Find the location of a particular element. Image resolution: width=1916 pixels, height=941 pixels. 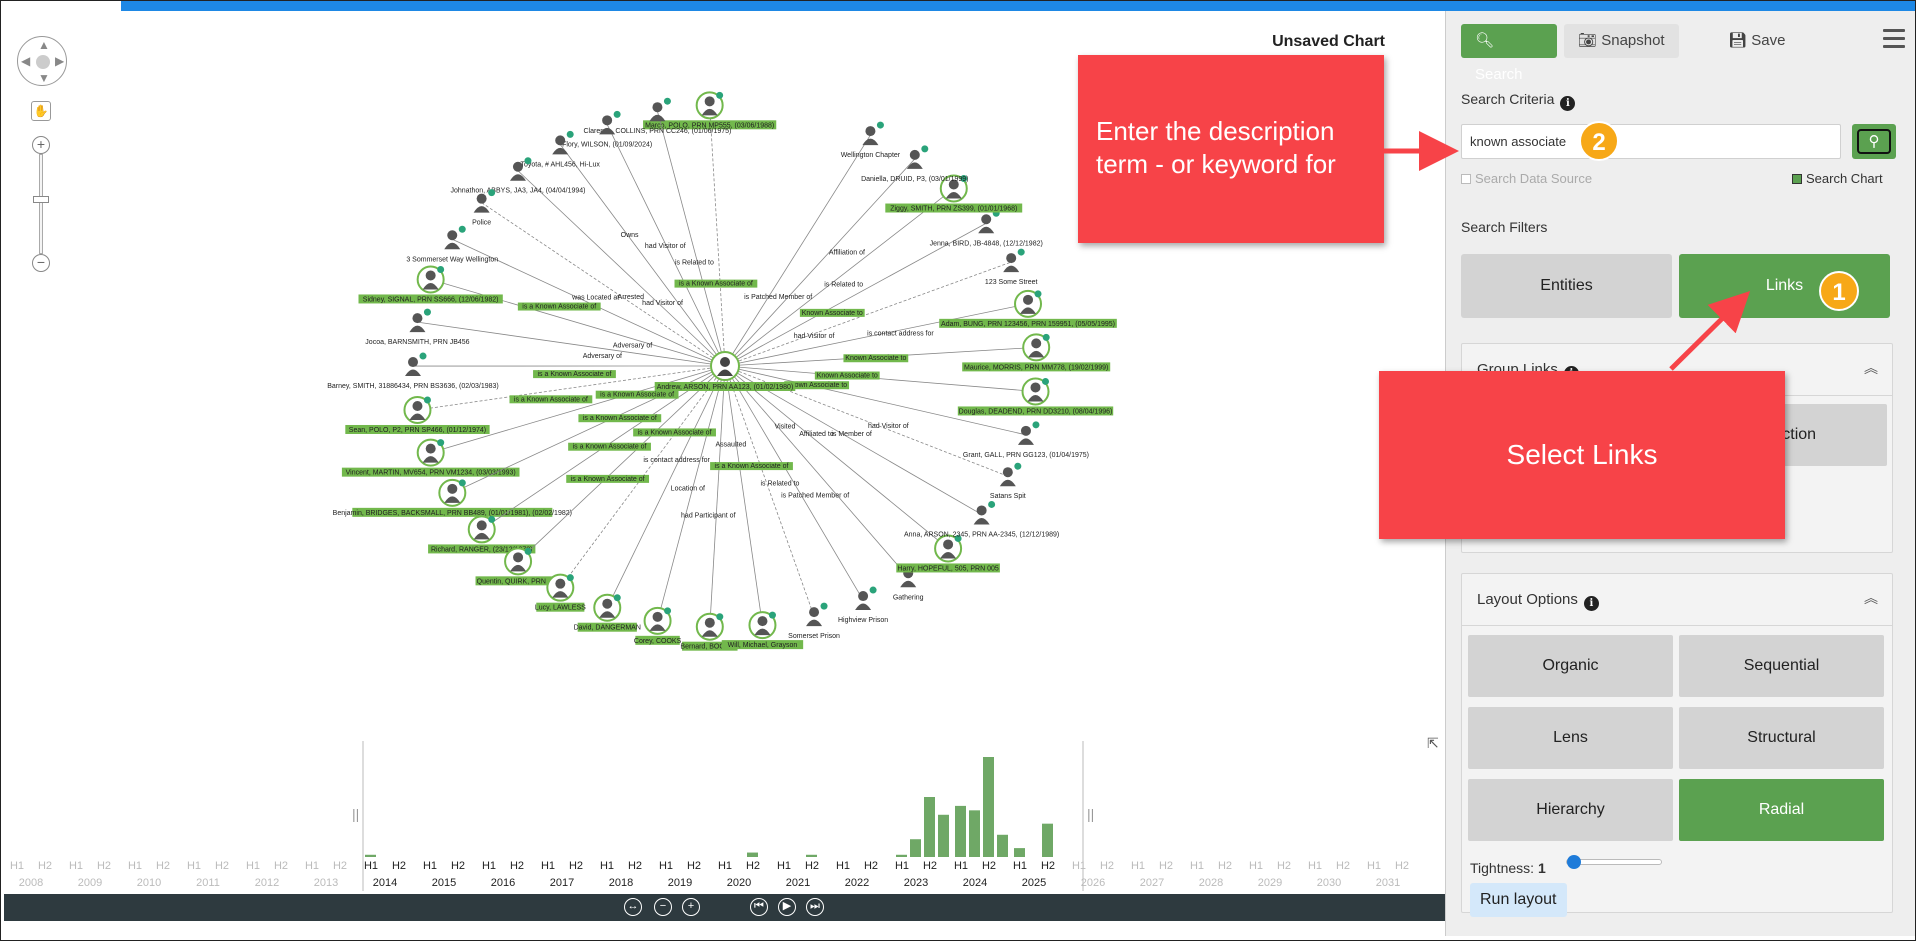

layout-sequential-button: Sequential is located at coordinates (1781, 666).